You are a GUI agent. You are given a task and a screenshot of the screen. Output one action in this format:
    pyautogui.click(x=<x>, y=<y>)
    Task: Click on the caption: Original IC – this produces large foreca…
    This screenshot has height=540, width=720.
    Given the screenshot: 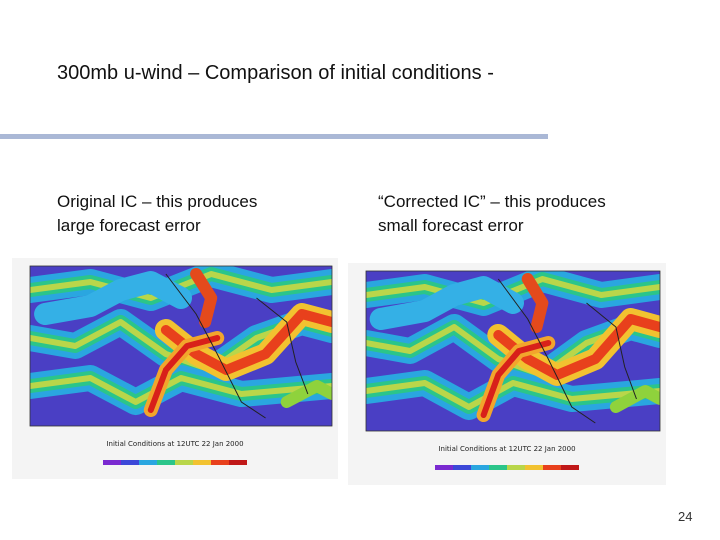 What is the action you would take?
    pyautogui.click(x=157, y=214)
    